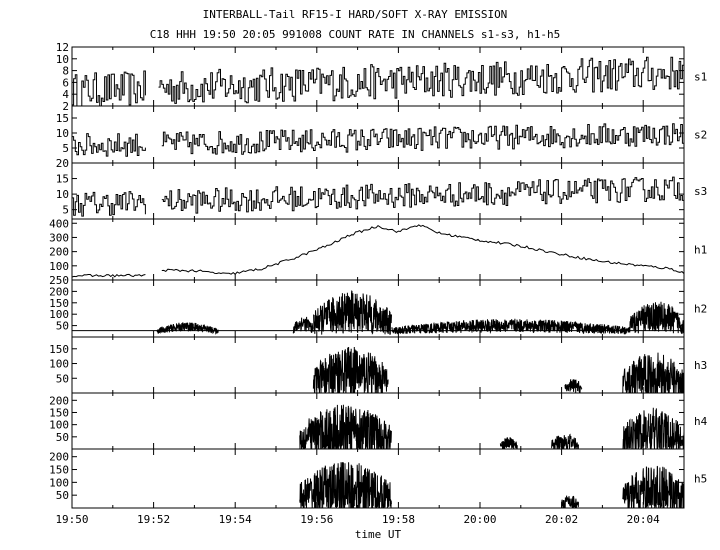 The height and width of the screenshot is (550, 720). I want to click on channel-label: h2, so click(700, 309).